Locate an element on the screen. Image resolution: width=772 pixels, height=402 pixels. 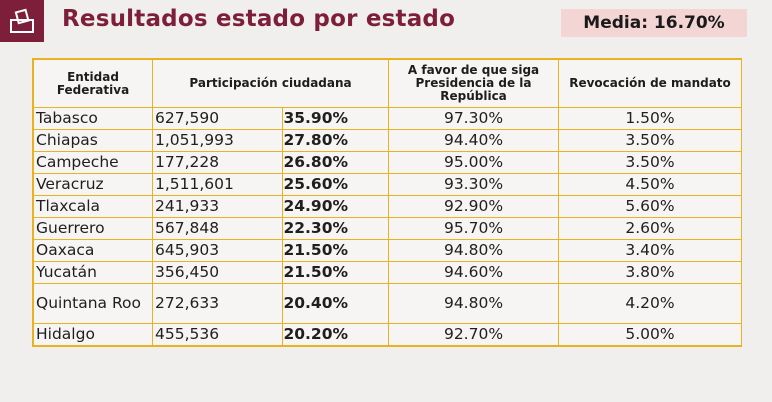
state-cell: Hidalgo is located at coordinates (93, 334).